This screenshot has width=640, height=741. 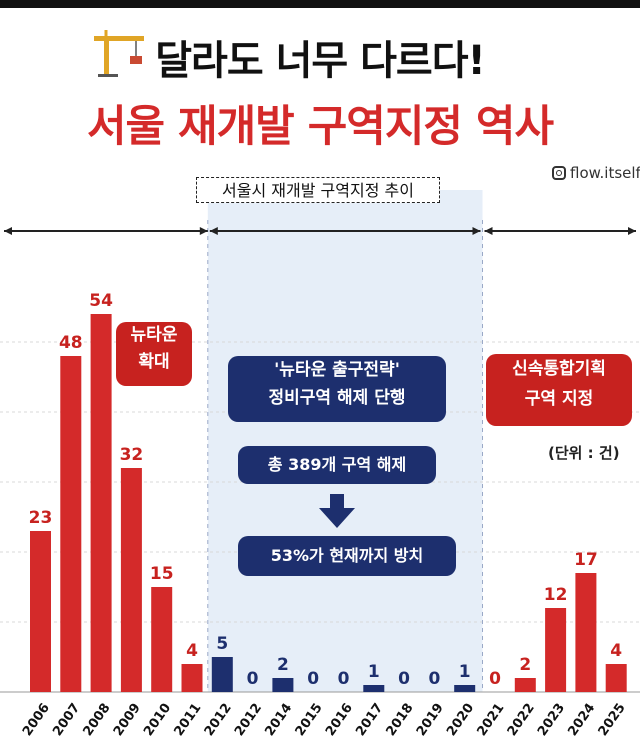 I want to click on total-released-text: 총 389개 구역 해제, so click(x=337, y=464).